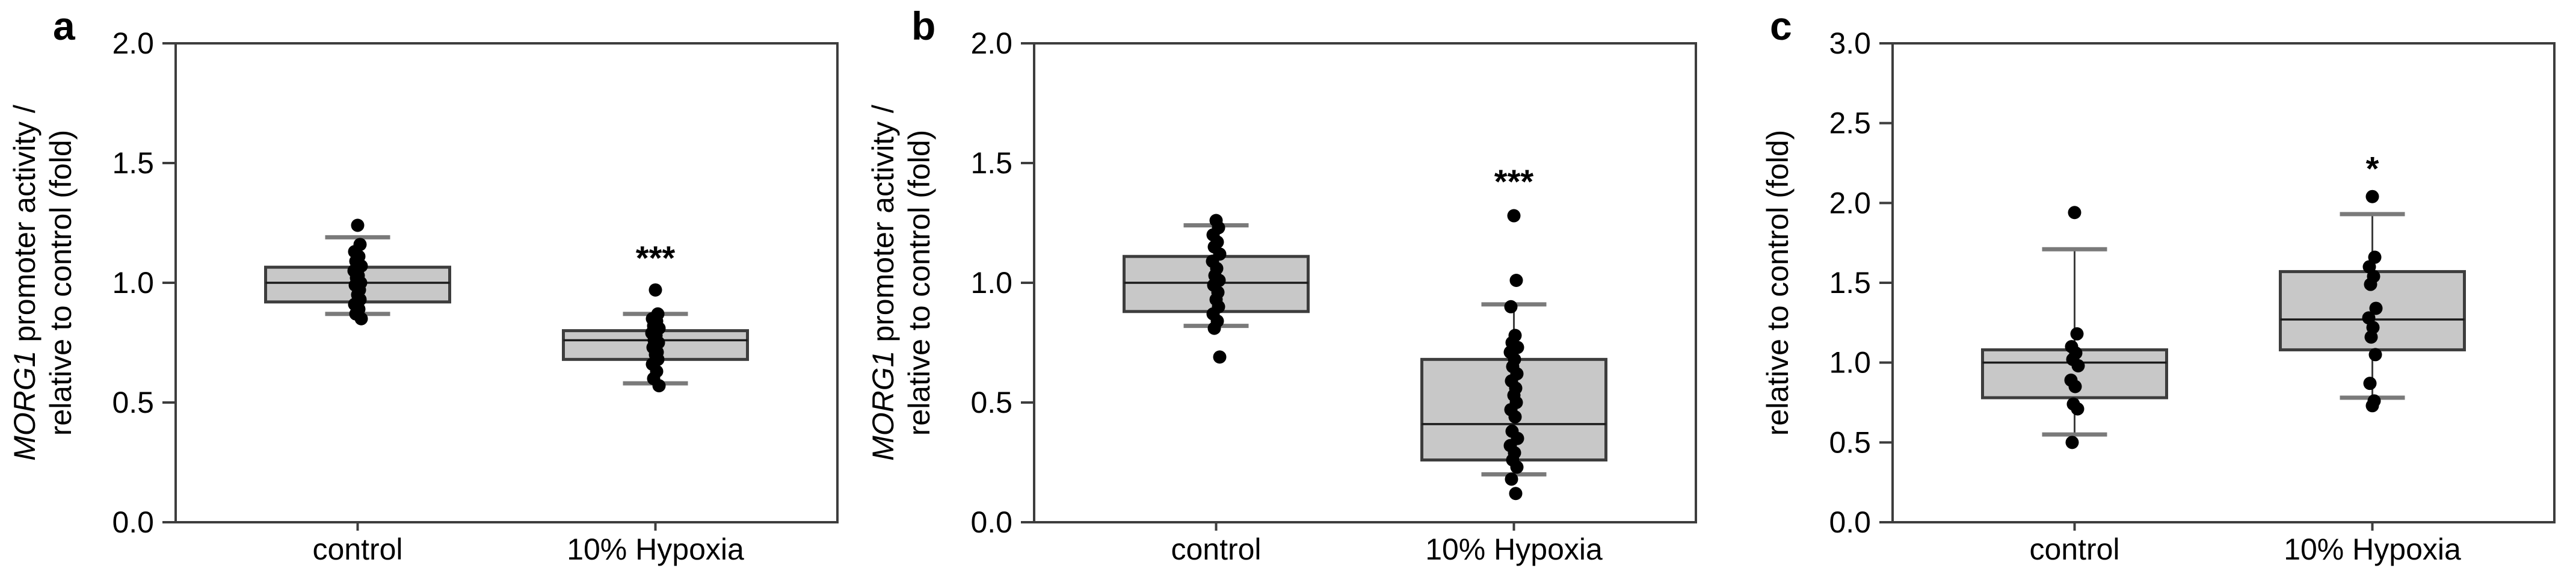 This screenshot has height=580, width=2576. Describe the element at coordinates (64, 26) in the screenshot. I see `panel-label-a: a` at that location.